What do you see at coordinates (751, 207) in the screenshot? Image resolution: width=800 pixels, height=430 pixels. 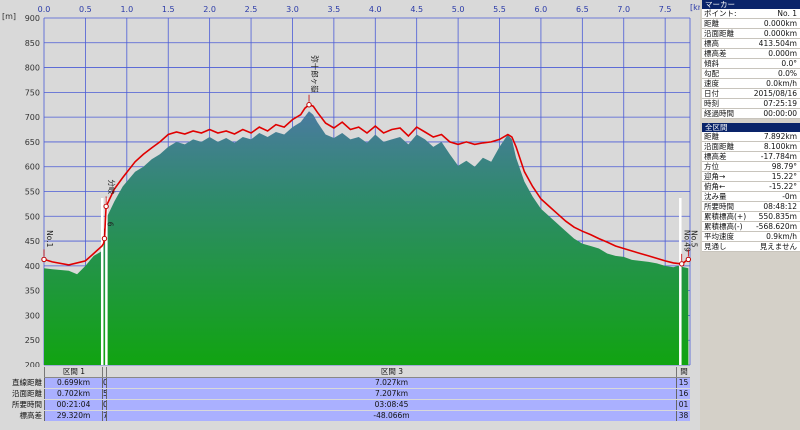 I see `total-panel-row: 所要時間 08:48:12` at bounding box center [751, 207].